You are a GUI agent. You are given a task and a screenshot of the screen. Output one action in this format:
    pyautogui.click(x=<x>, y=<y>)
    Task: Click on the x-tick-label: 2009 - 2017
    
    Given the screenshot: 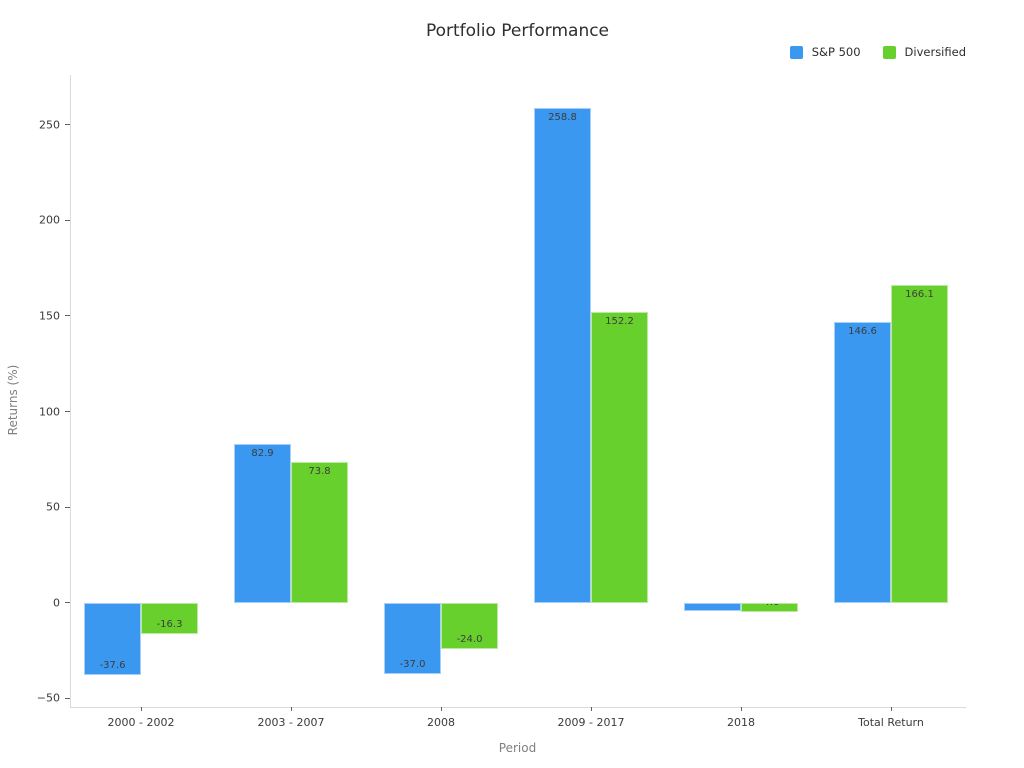 What is the action you would take?
    pyautogui.click(x=591, y=722)
    